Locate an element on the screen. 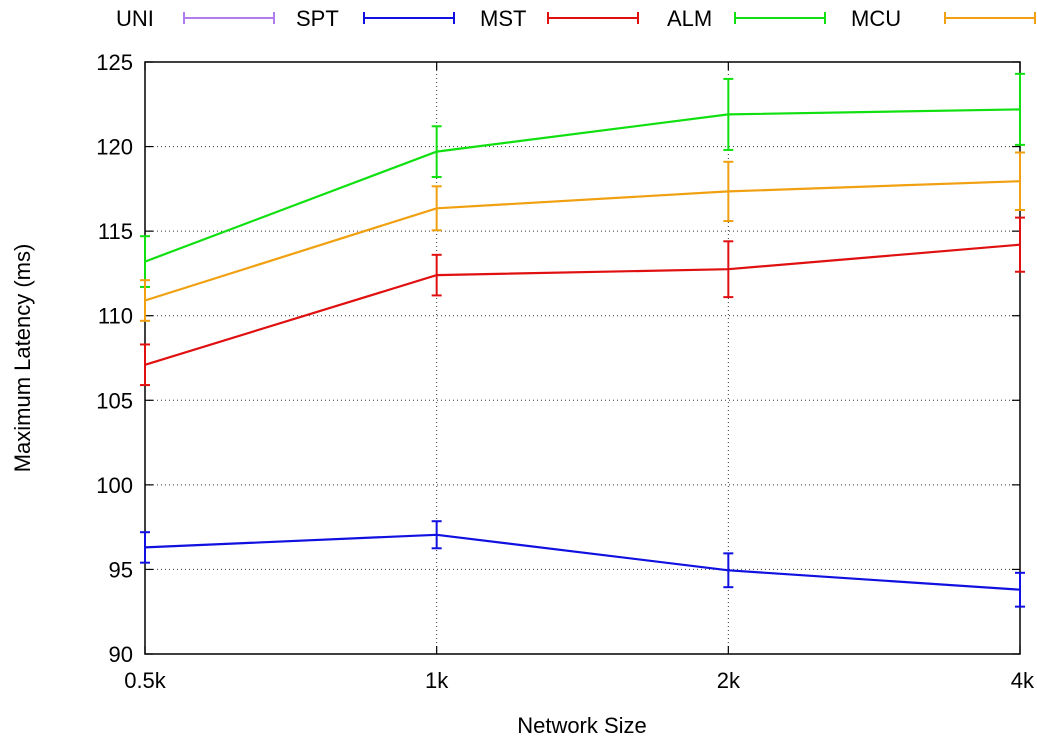  legend: UNI SPT MST ALM MCU is located at coordinates (576, 18).